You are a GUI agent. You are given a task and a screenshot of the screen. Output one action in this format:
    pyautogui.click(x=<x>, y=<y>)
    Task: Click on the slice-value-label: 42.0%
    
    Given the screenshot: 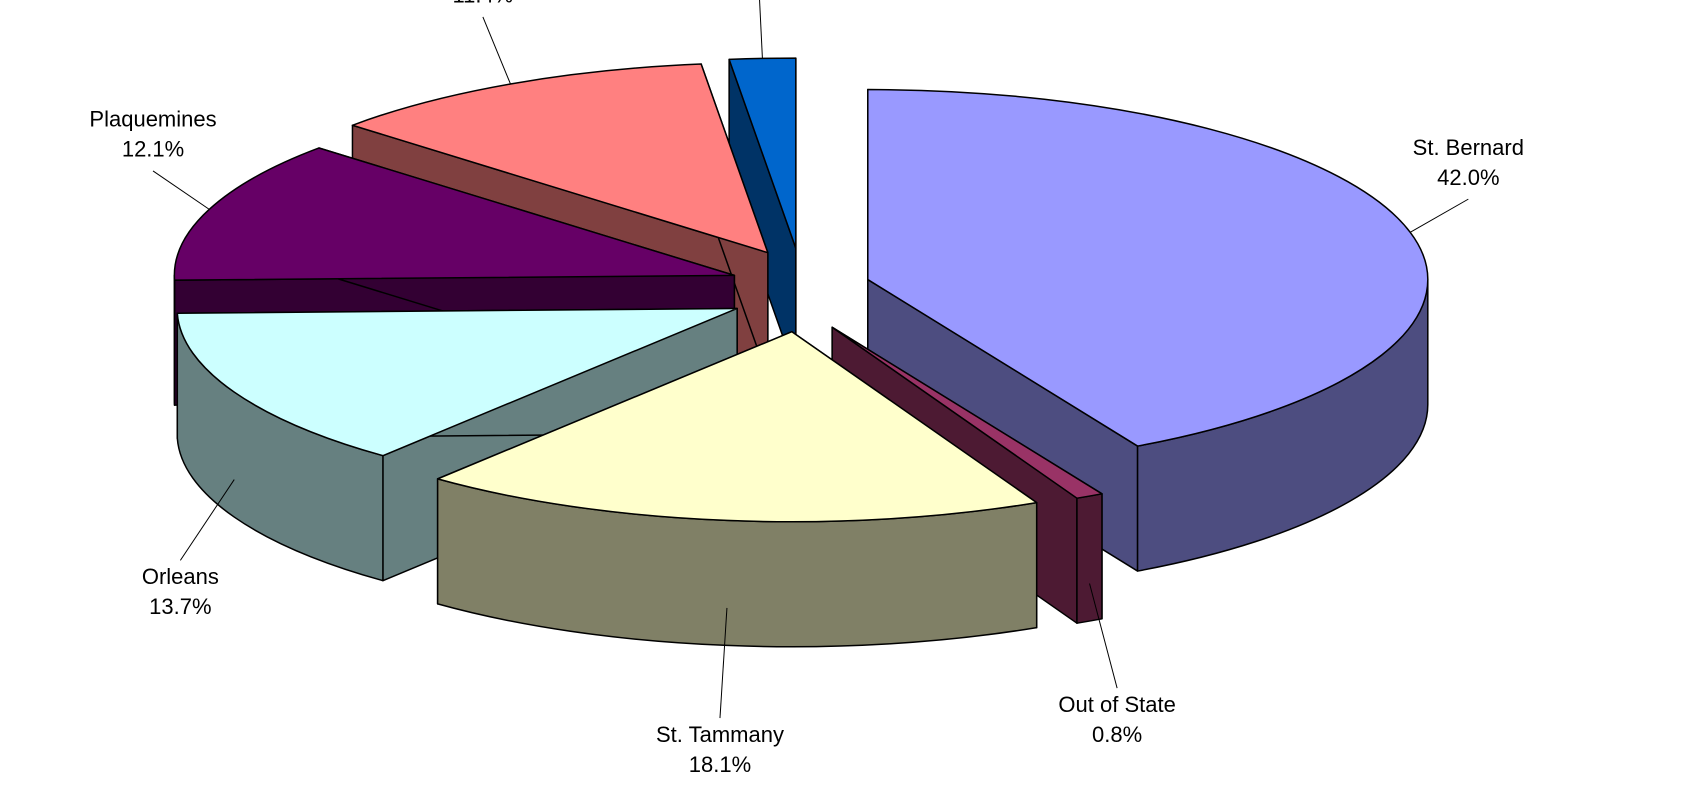 What is the action you would take?
    pyautogui.click(x=1468, y=177)
    